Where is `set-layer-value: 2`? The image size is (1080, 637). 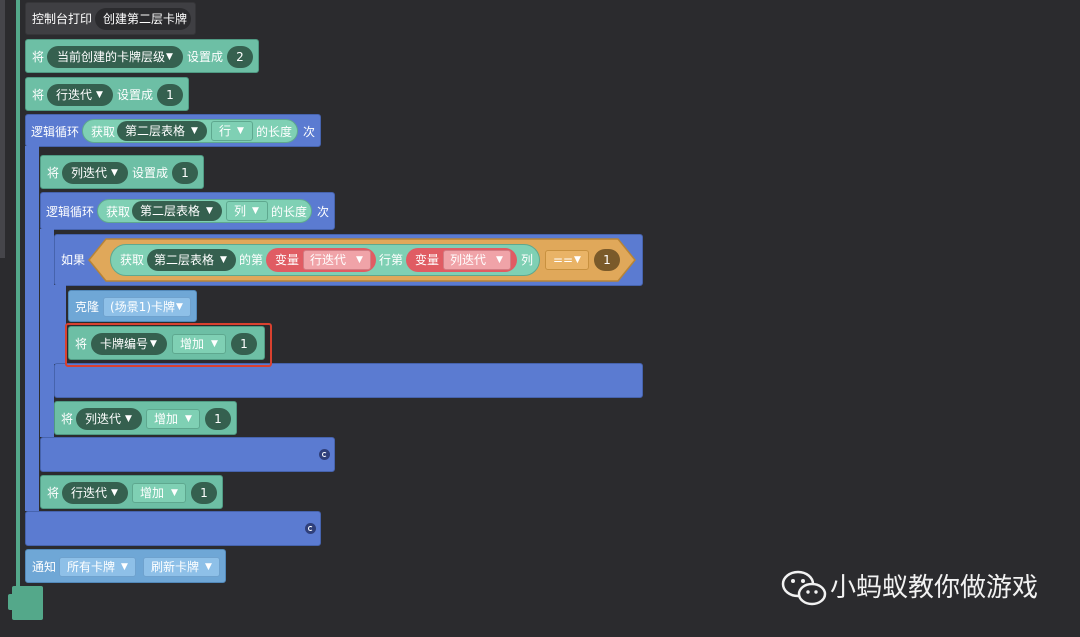
set-layer-value: 2 is located at coordinates (240, 57).